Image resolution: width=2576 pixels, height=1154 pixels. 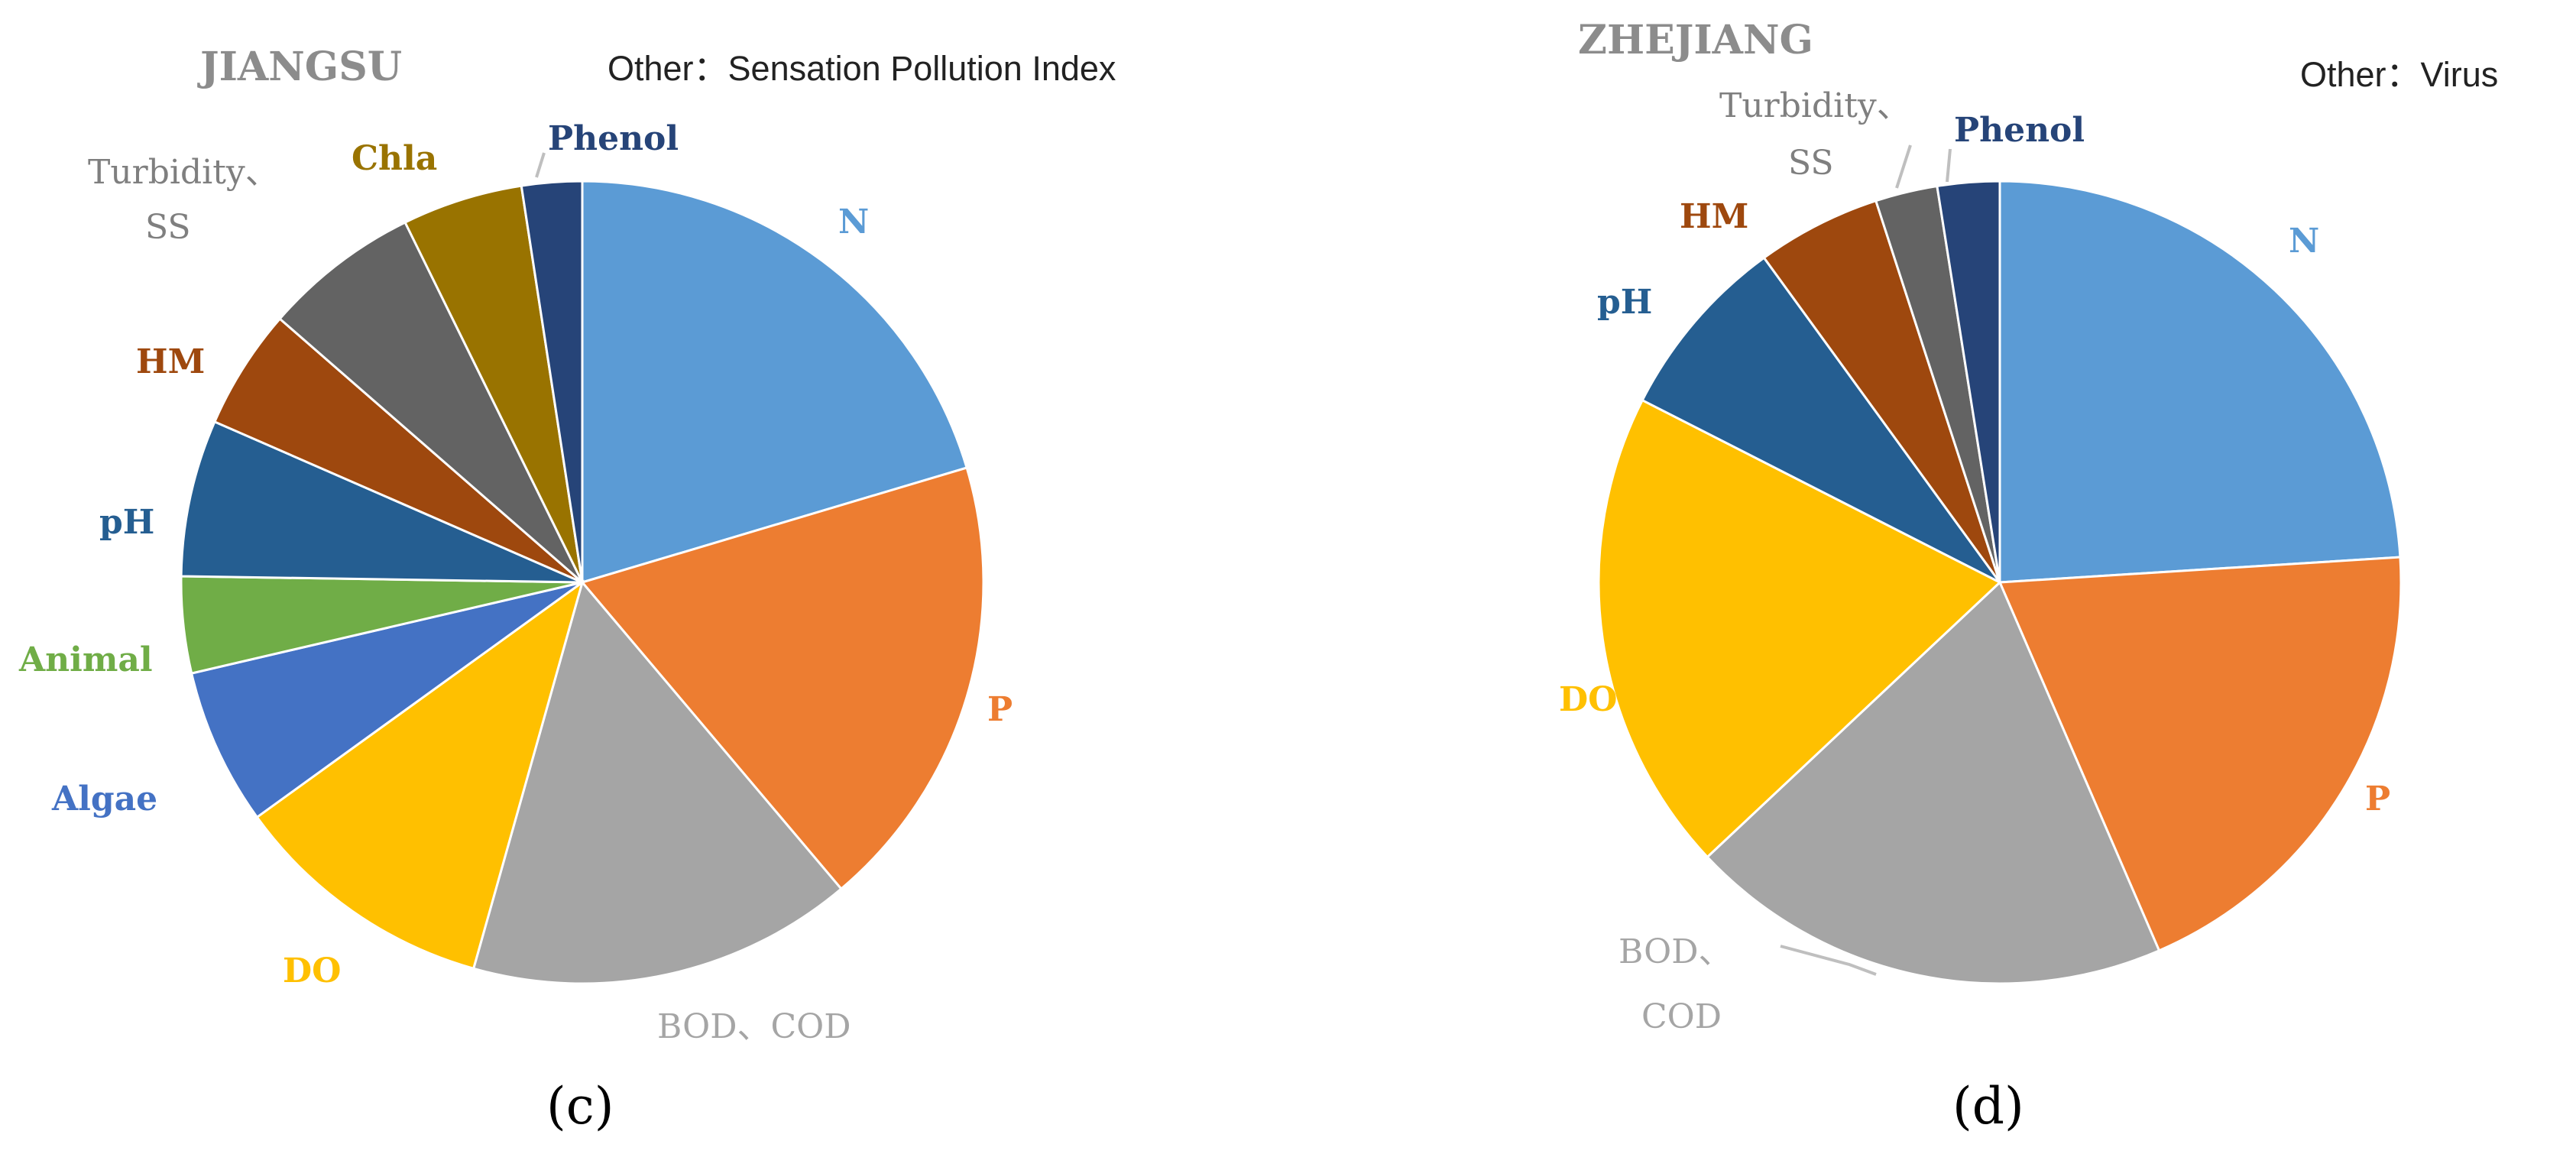 What do you see at coordinates (1988, 1106) in the screenshot?
I see `panel-caption: (d)` at bounding box center [1988, 1106].